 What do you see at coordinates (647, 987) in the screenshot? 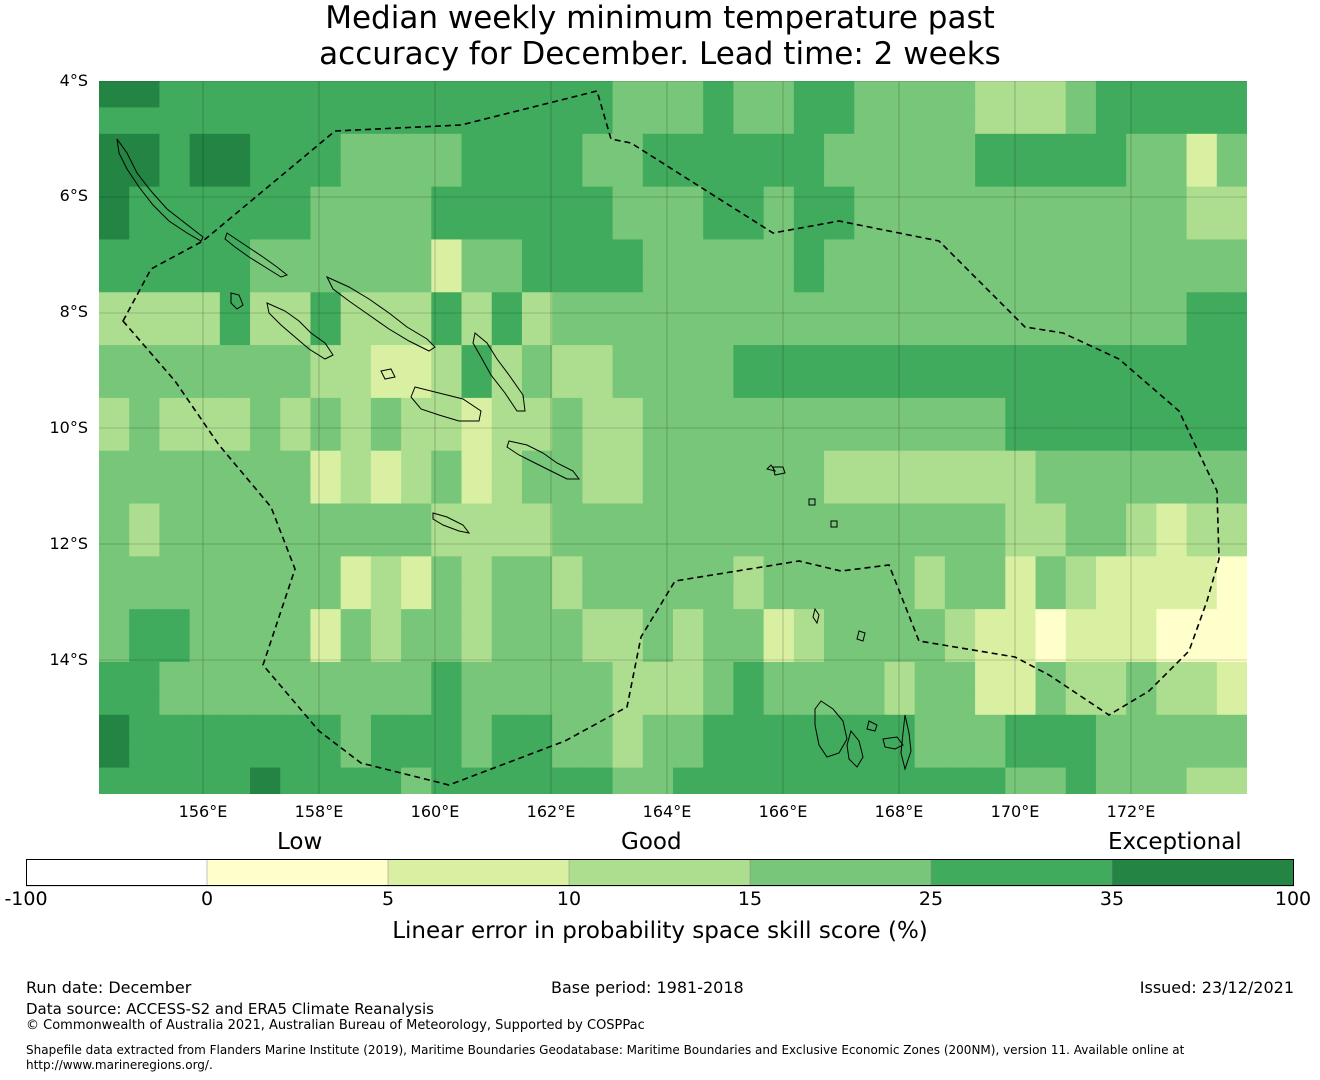
I see `base-period: Base period: 1981-2018` at bounding box center [647, 987].